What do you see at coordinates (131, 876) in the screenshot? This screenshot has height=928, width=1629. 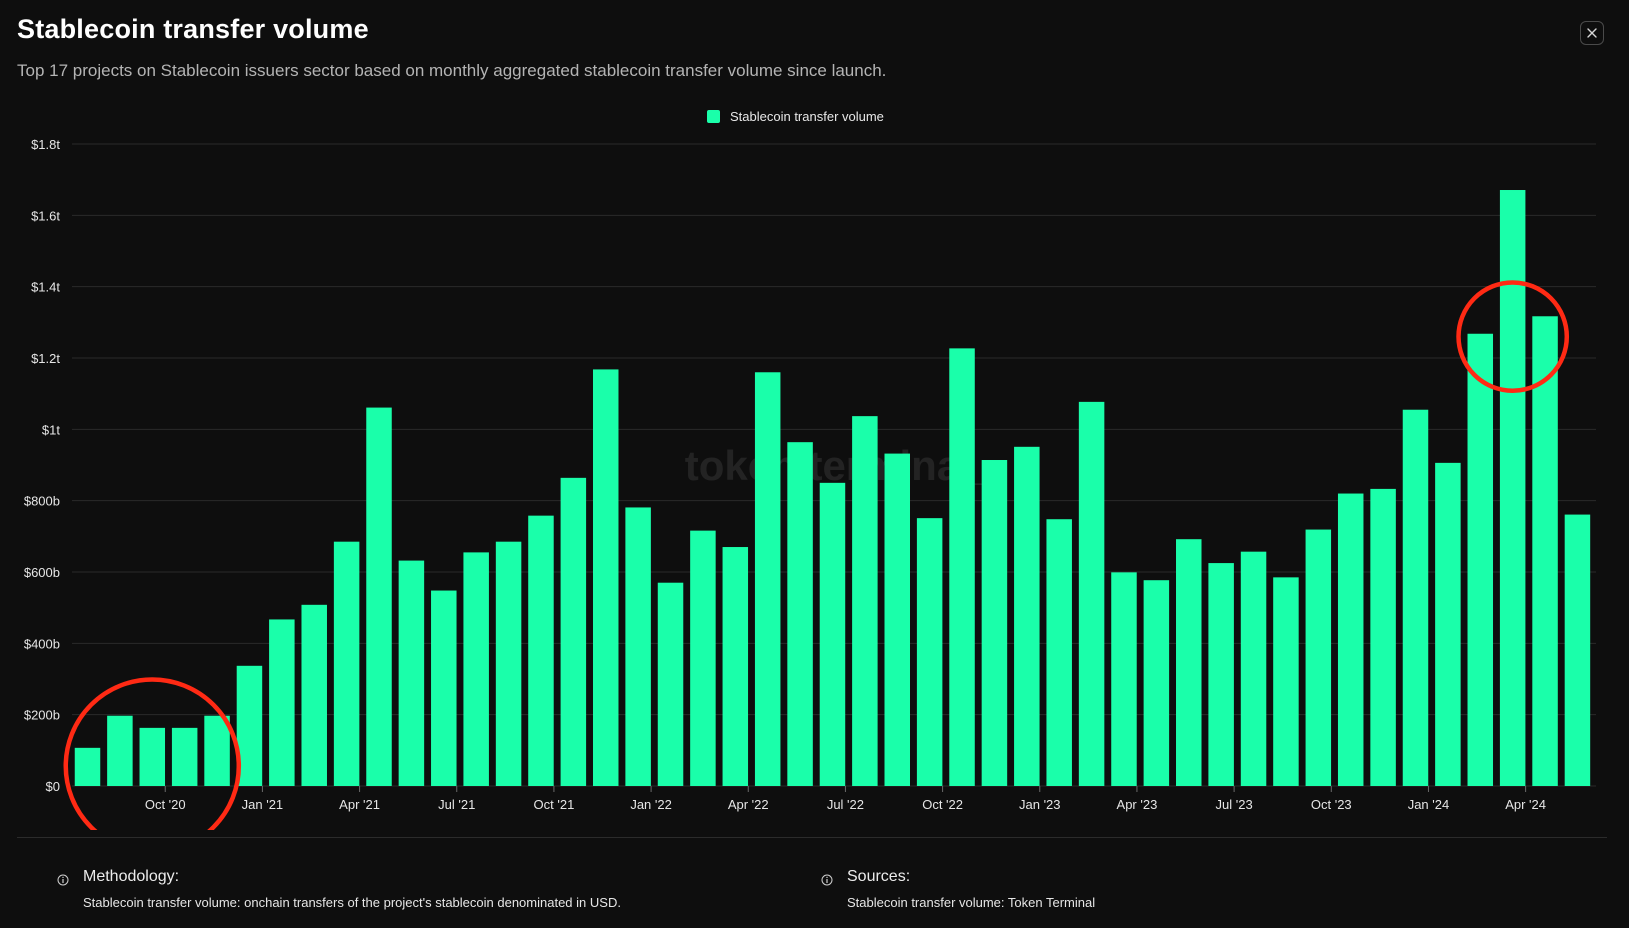 I see `methodology-heading: Methodology:` at bounding box center [131, 876].